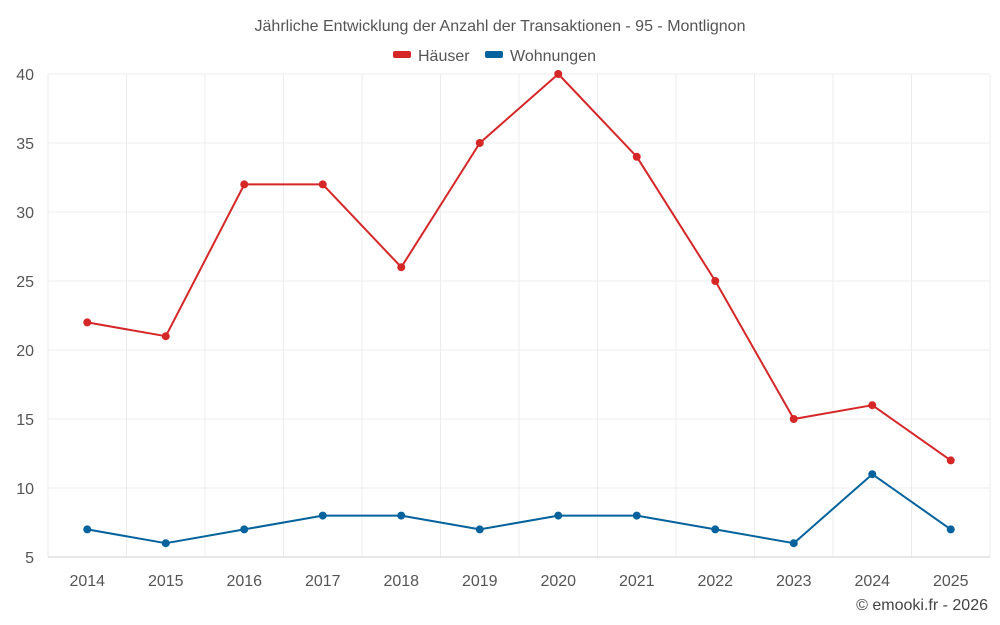 This screenshot has height=625, width=1000. I want to click on series-wohnungen, so click(519, 509).